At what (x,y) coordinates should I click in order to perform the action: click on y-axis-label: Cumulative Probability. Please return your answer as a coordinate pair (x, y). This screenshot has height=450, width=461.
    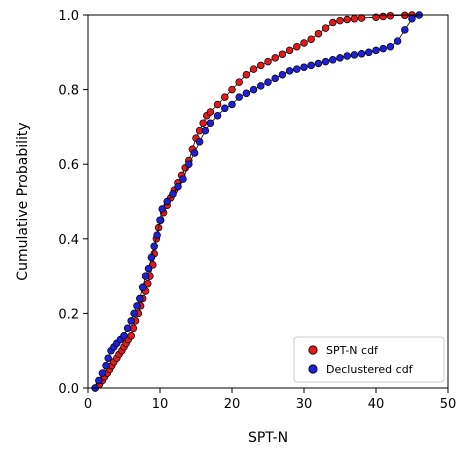
    Looking at the image, I should click on (23, 201).